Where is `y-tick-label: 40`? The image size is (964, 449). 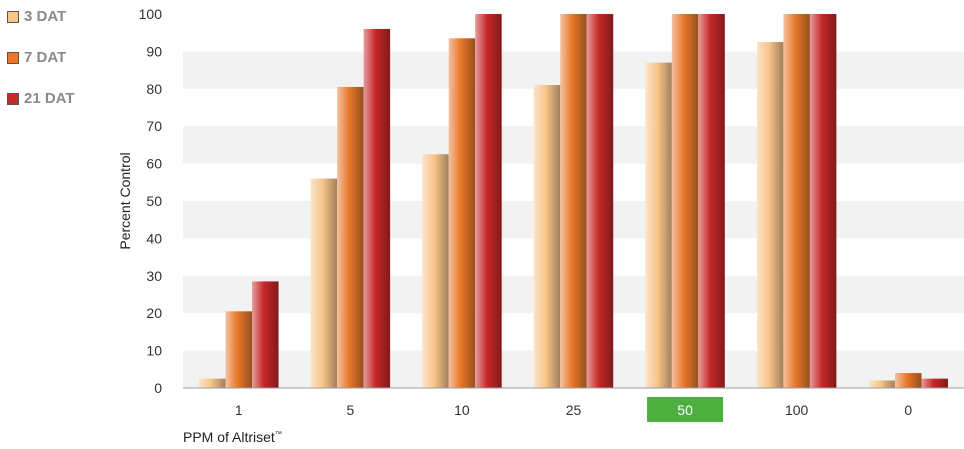 y-tick-label: 40 is located at coordinates (154, 238).